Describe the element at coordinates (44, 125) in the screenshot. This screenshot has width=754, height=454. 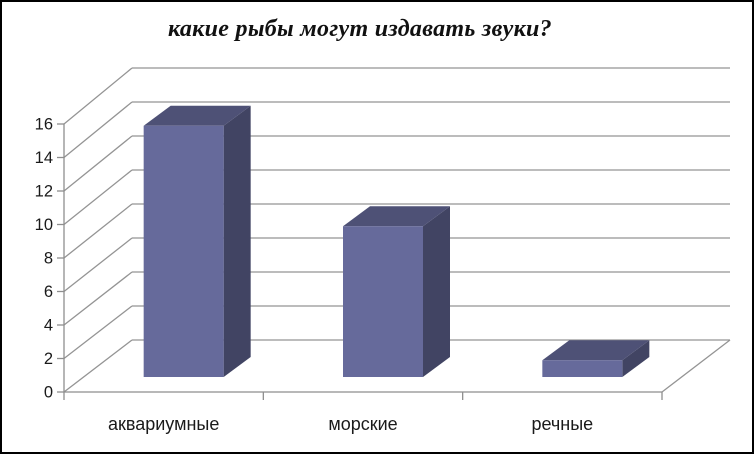
I see `y-axis-label: 16` at that location.